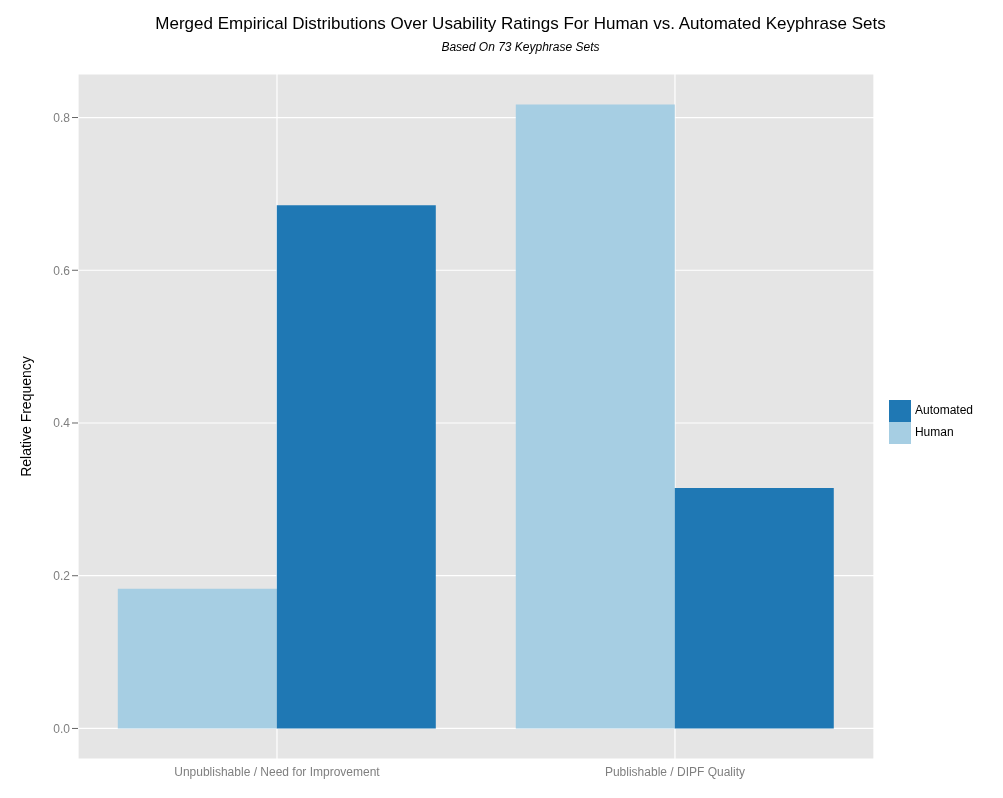 The image size is (1003, 798). What do you see at coordinates (62, 575) in the screenshot?
I see `y-tick-label: 0.2` at bounding box center [62, 575].